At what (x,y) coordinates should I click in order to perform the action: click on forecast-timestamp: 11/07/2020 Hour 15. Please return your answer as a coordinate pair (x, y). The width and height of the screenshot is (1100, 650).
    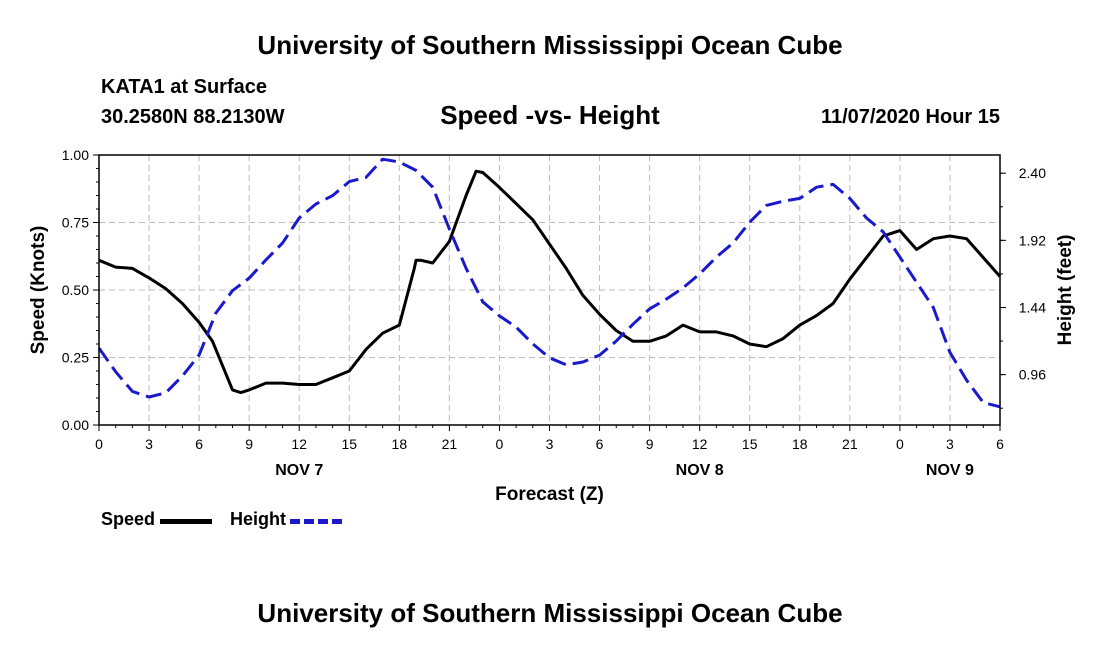
    Looking at the image, I should click on (910, 117).